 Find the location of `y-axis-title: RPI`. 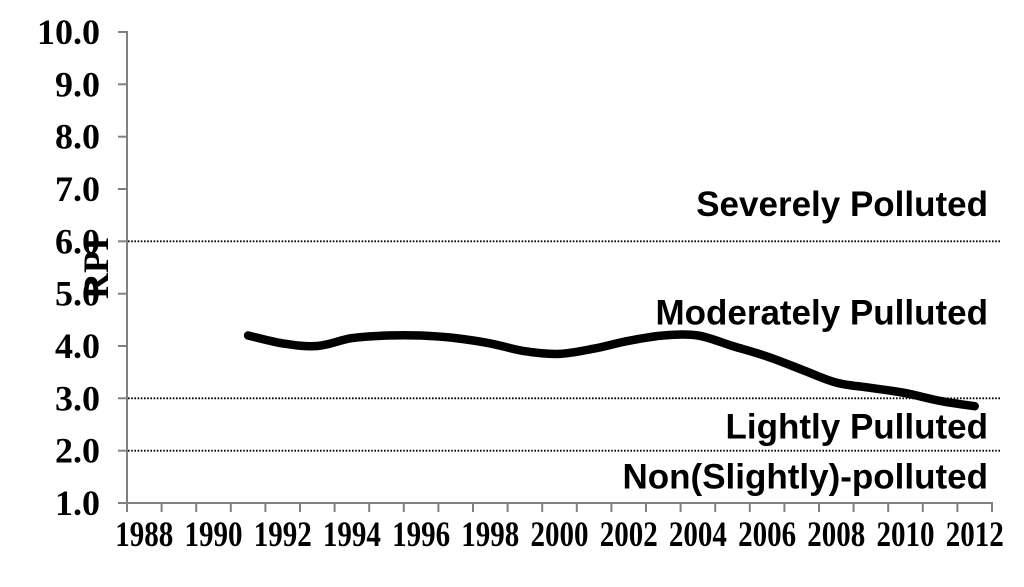

y-axis-title: RPI is located at coordinates (96, 268).